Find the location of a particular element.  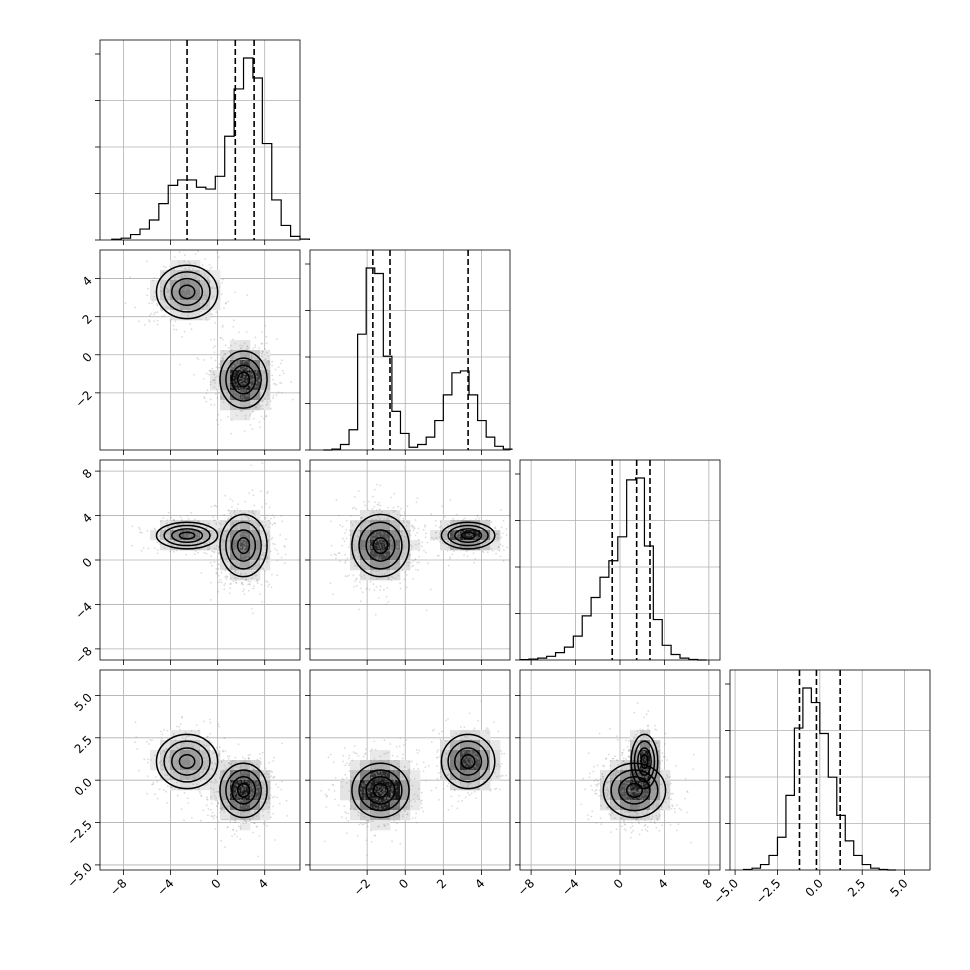

grid-lines is located at coordinates (200, 140).